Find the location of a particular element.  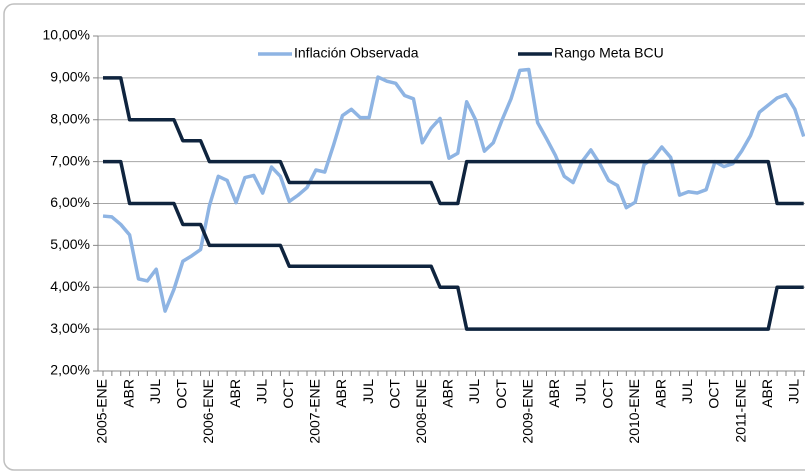

x-tick-label: 2006-ENE is located at coordinates (208, 411).